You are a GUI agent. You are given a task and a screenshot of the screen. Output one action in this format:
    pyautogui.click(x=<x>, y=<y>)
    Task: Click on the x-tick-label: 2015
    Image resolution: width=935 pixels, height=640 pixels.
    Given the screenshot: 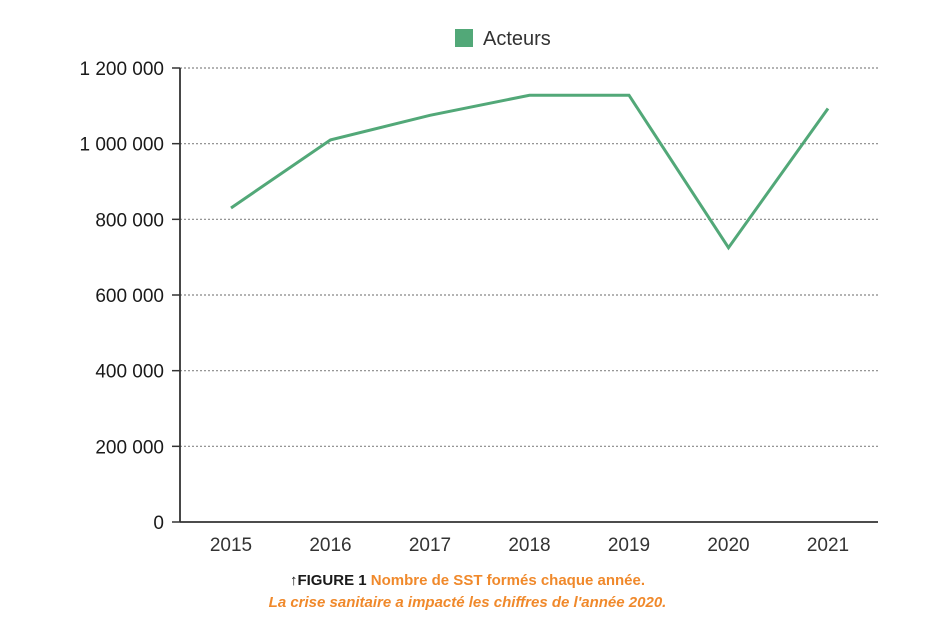 What is the action you would take?
    pyautogui.click(x=231, y=545)
    